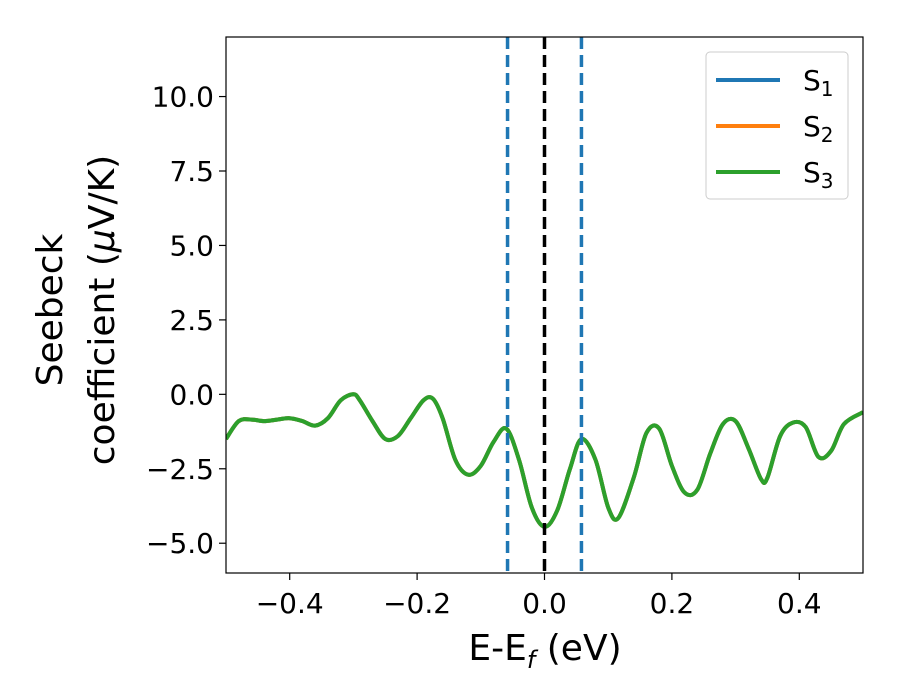 The height and width of the screenshot is (700, 900). I want to click on y-tick-label: 5.0, so click(191, 245).